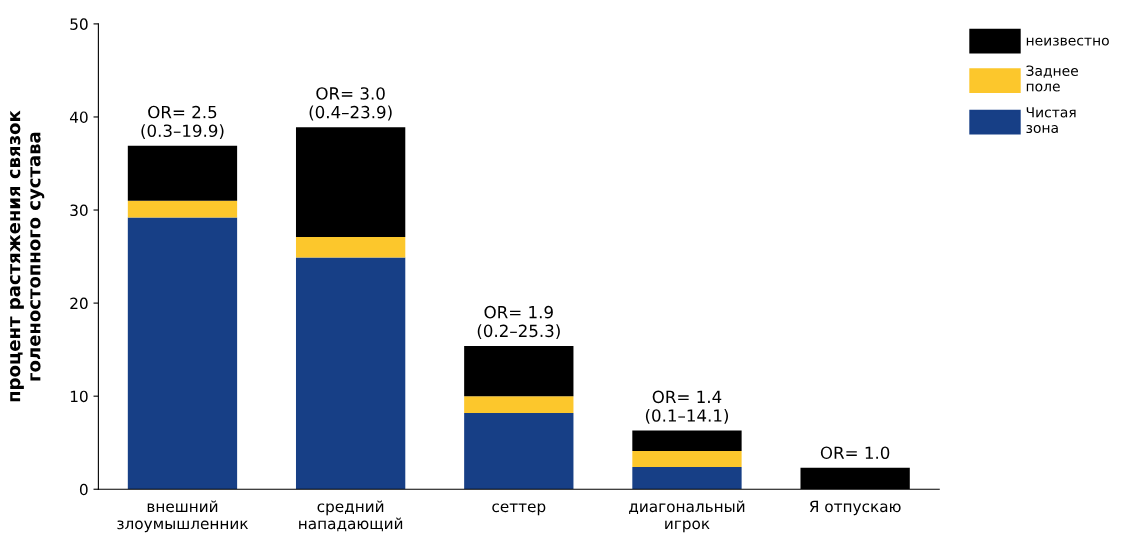  I want to click on annotation: OR= 2.5 (0.3–19.9), so click(182, 122).